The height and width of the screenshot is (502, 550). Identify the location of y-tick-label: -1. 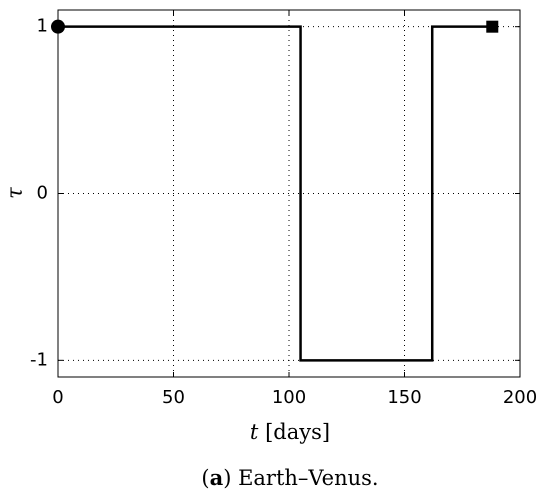
(39, 359).